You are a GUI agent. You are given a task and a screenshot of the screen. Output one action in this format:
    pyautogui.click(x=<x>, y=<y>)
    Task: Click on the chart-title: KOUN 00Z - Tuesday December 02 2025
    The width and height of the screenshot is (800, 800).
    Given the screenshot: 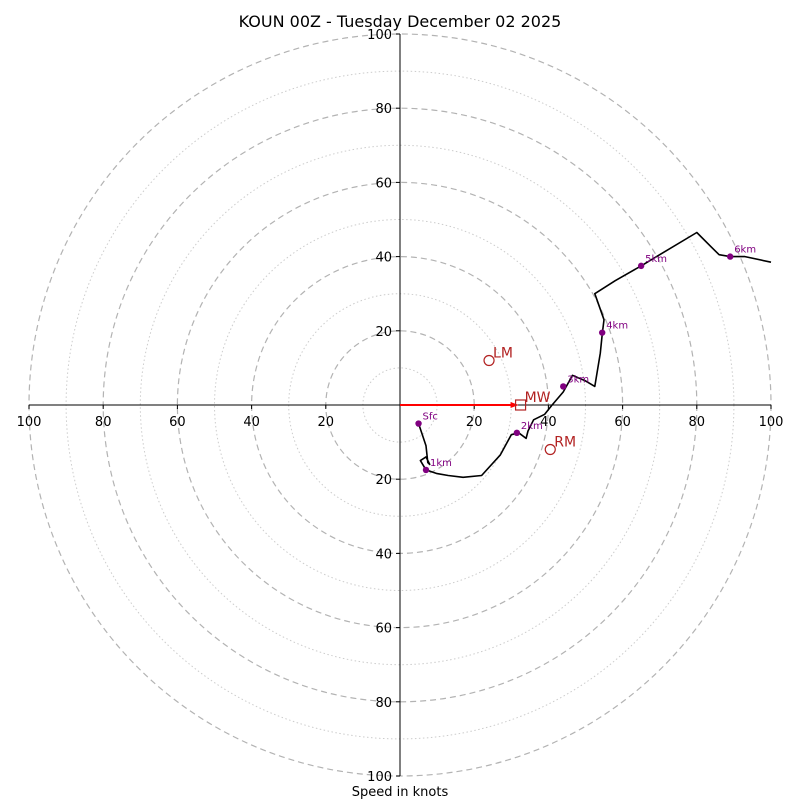 What is the action you would take?
    pyautogui.click(x=400, y=21)
    